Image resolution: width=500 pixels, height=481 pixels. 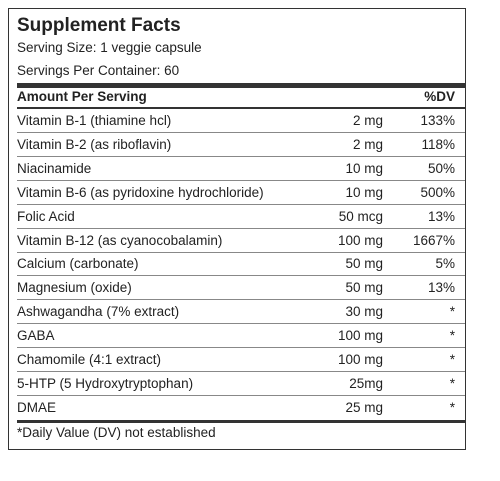 What do you see at coordinates (366, 383) in the screenshot?
I see `amount: 25mg` at bounding box center [366, 383].